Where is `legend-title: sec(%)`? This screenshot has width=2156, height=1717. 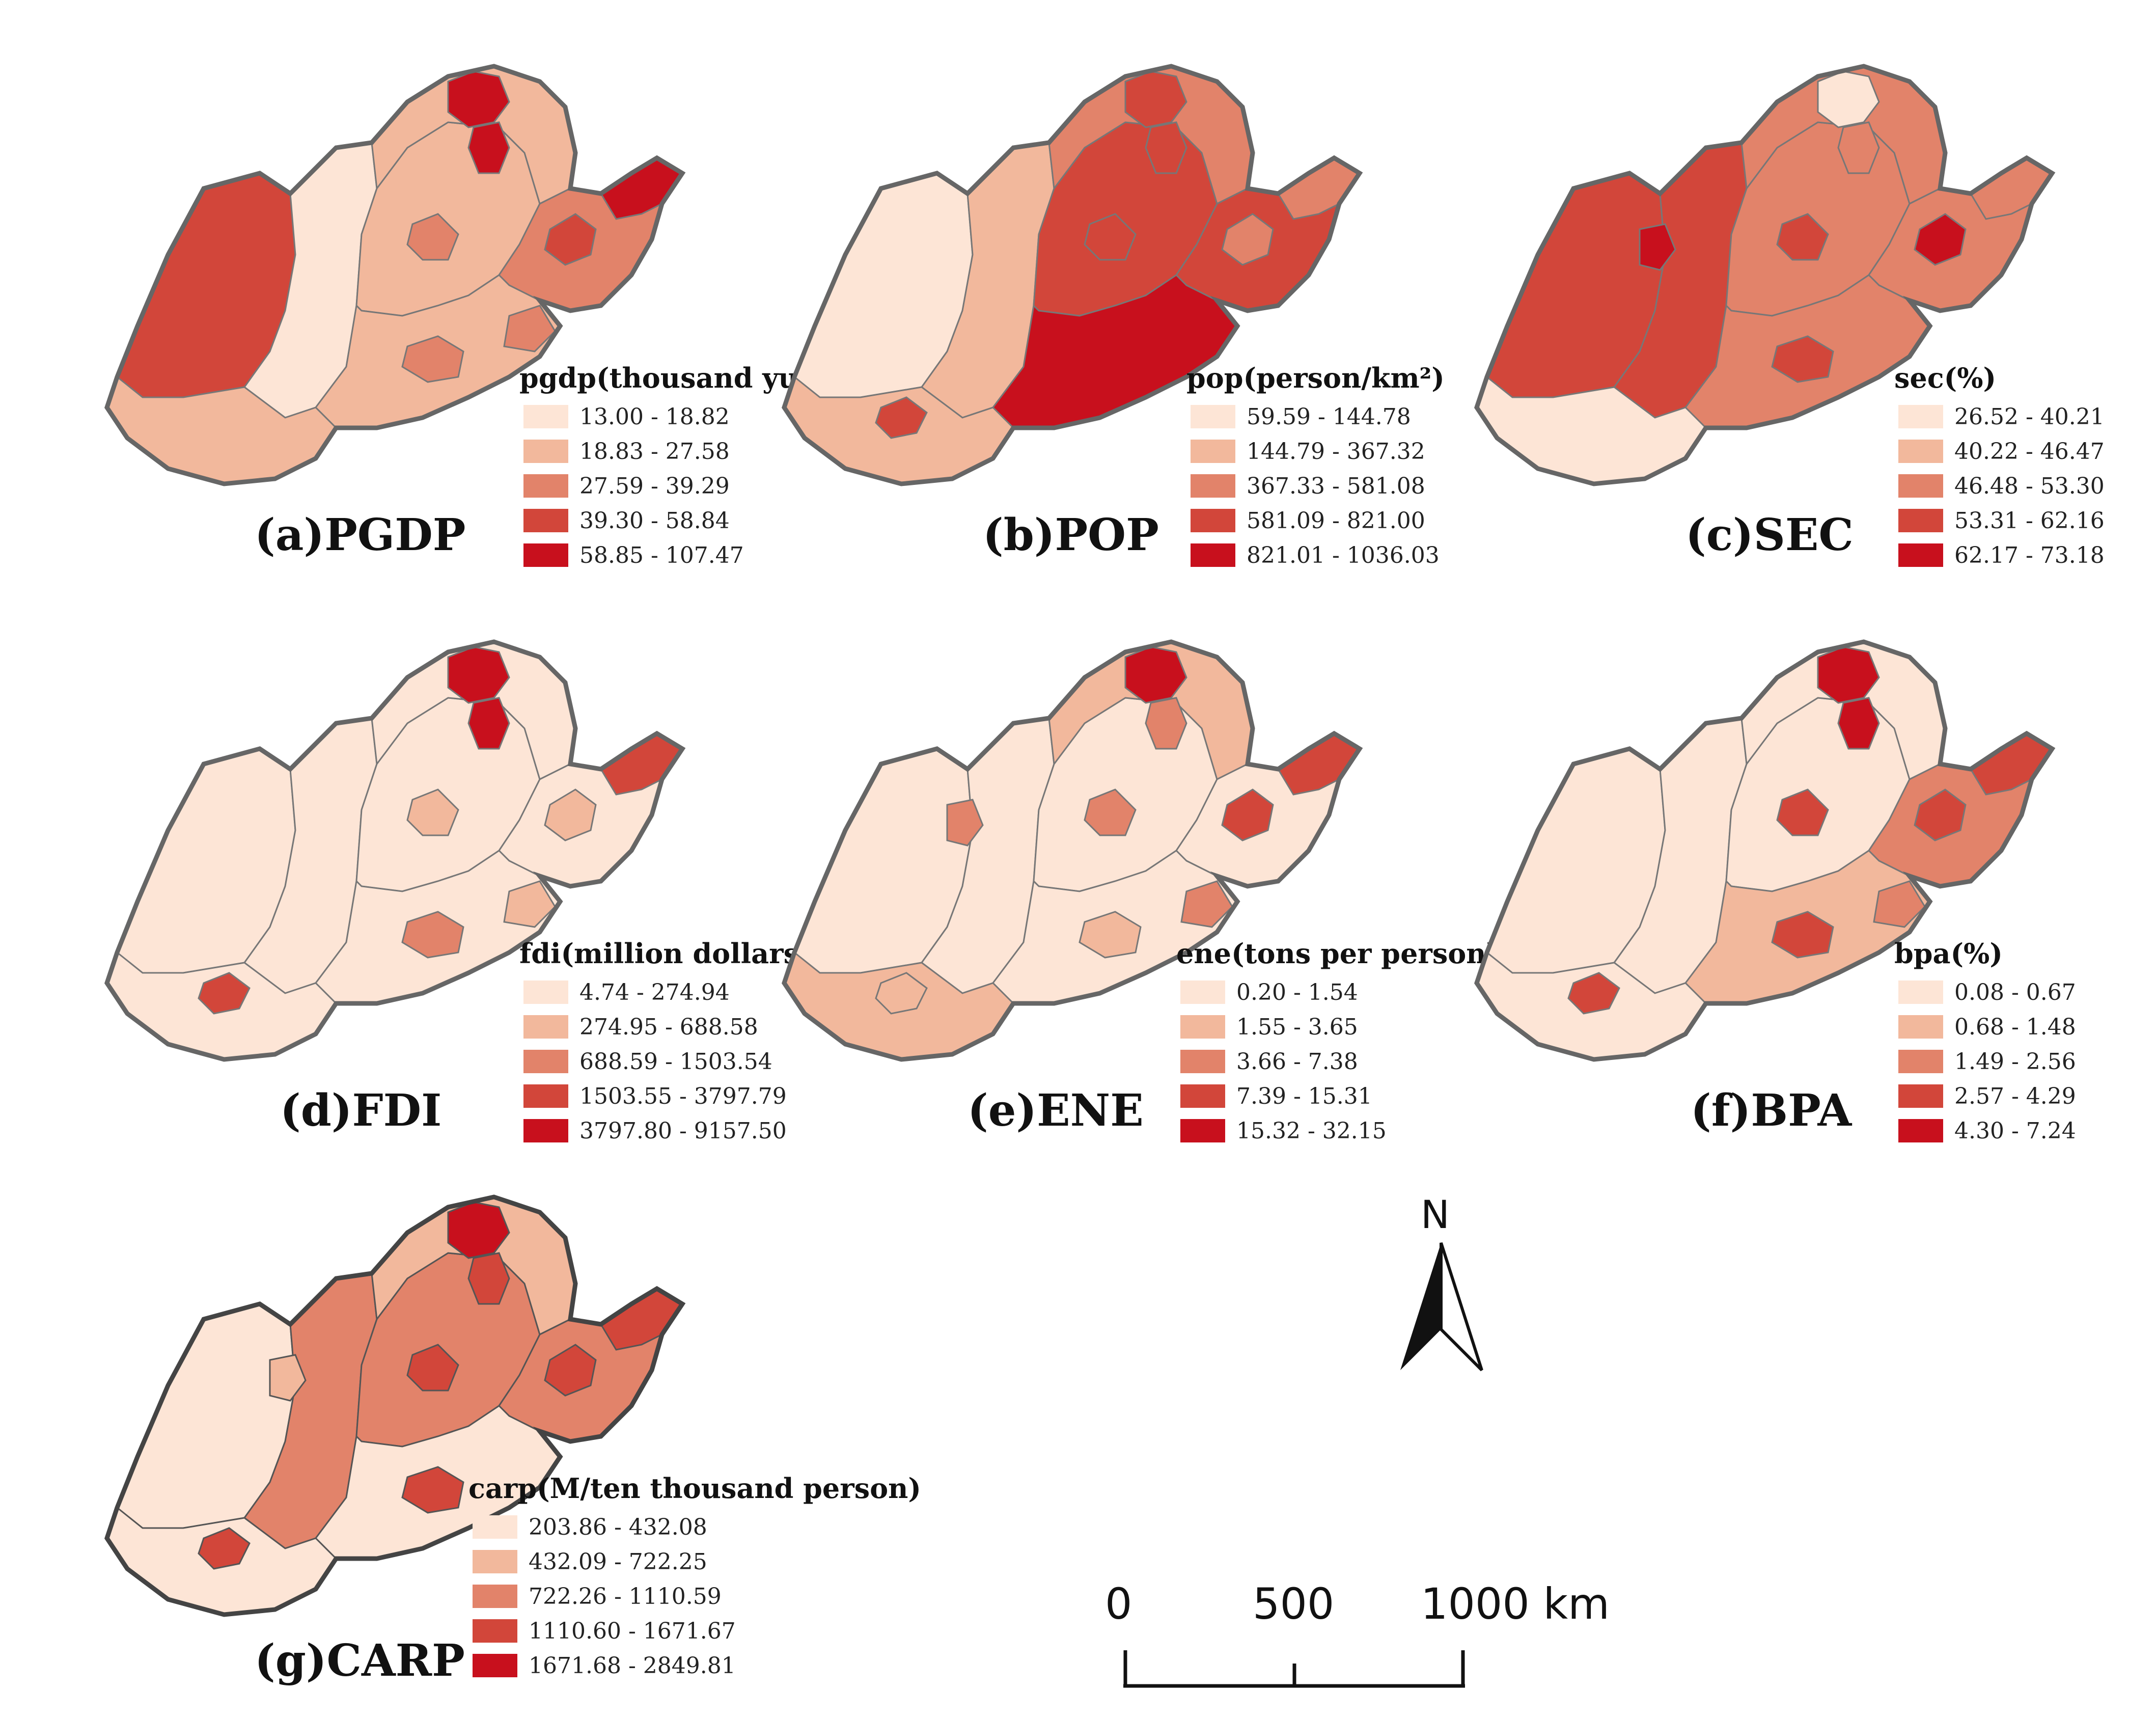
legend-title: sec(%) is located at coordinates (1945, 378).